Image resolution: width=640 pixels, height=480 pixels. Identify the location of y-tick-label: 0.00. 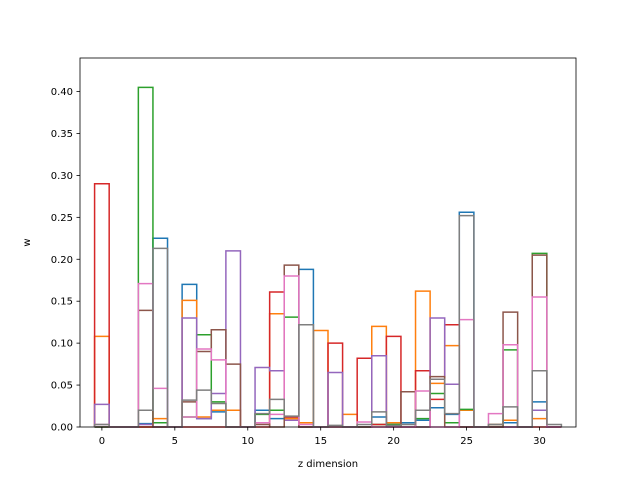
(62, 428).